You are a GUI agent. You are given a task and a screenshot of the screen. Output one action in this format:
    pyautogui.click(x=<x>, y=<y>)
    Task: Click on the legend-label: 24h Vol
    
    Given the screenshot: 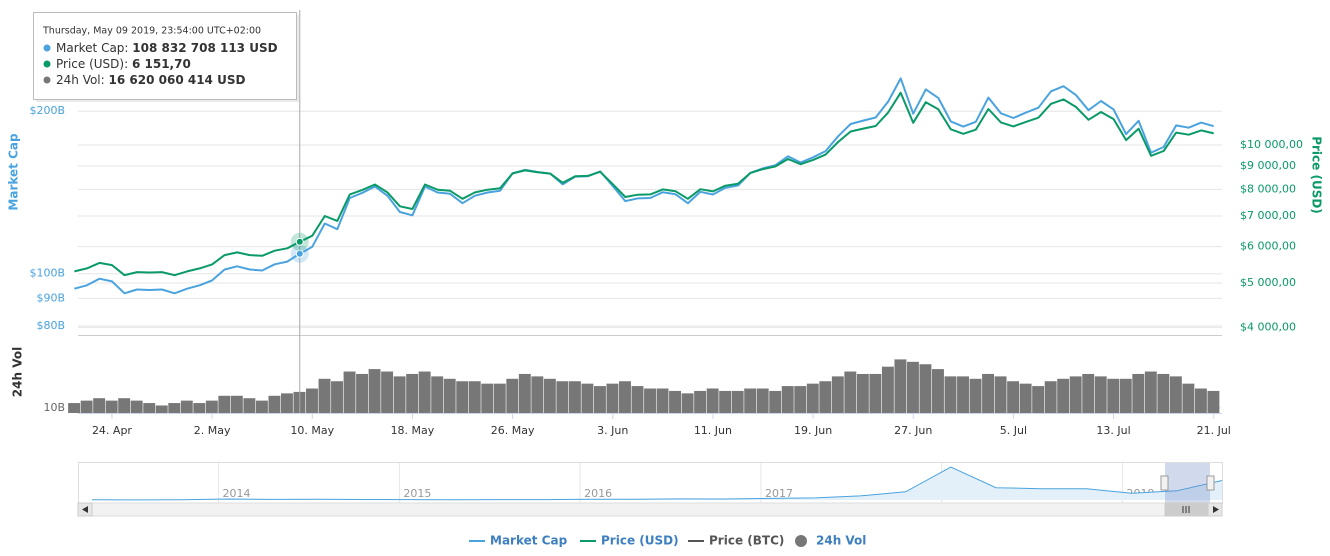 What is the action you would take?
    pyautogui.click(x=841, y=541)
    